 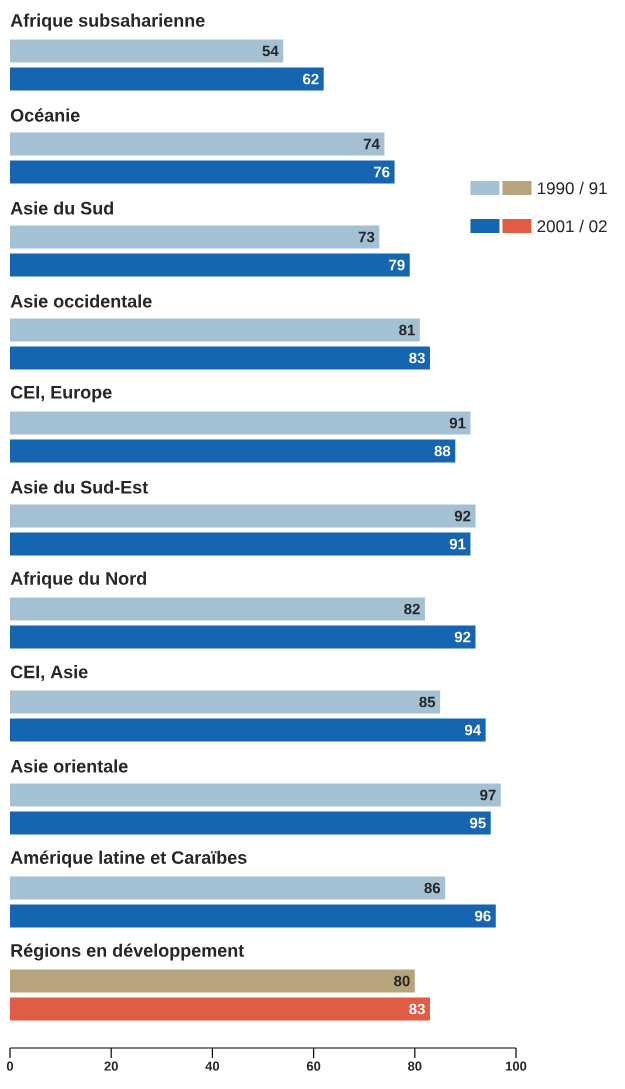 What do you see at coordinates (432, 888) in the screenshot?
I see `data-label: 86` at bounding box center [432, 888].